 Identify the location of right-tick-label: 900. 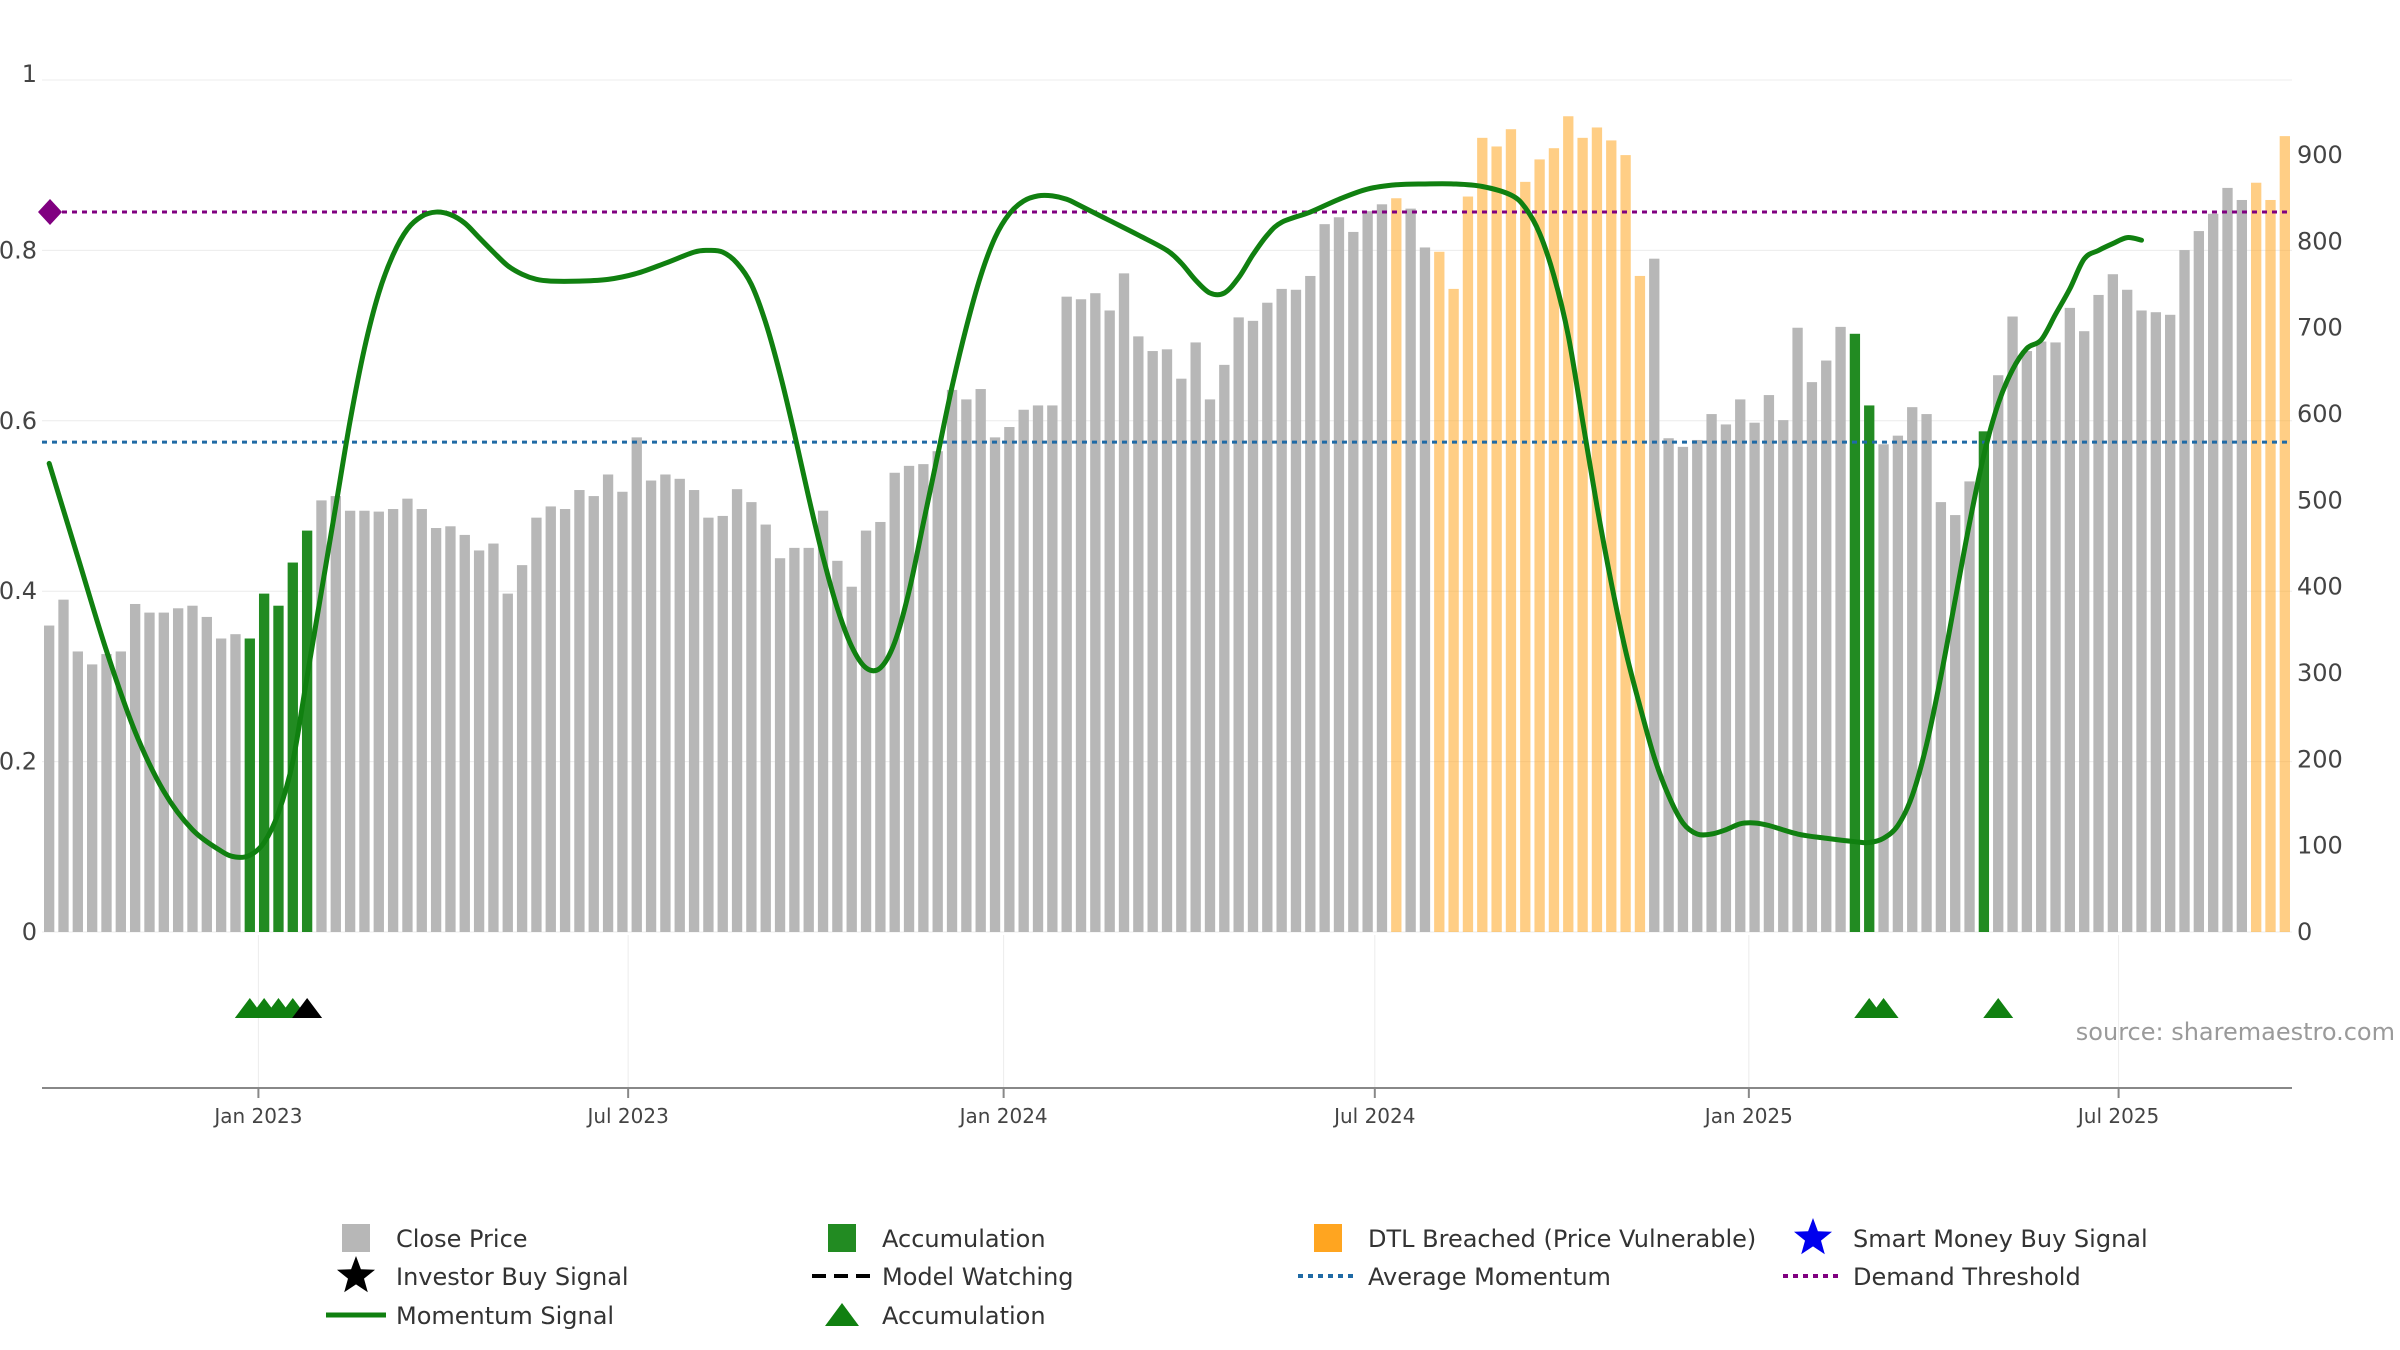
(2320, 155).